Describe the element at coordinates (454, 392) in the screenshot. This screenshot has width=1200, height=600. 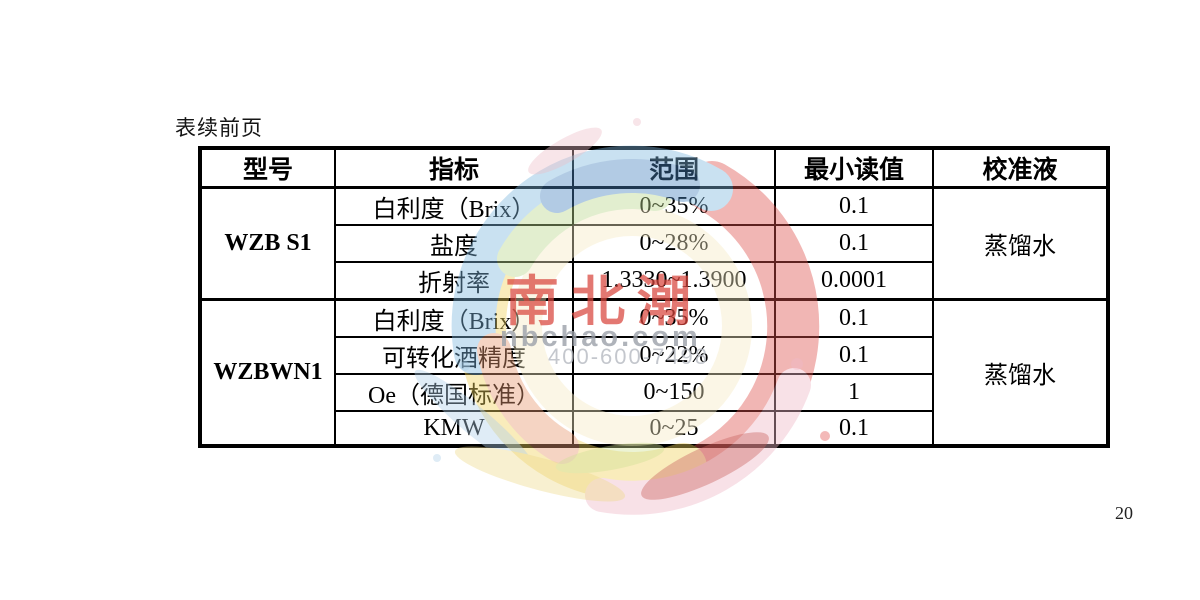
I see `indicator-cell: Oe（德国标准）` at that location.